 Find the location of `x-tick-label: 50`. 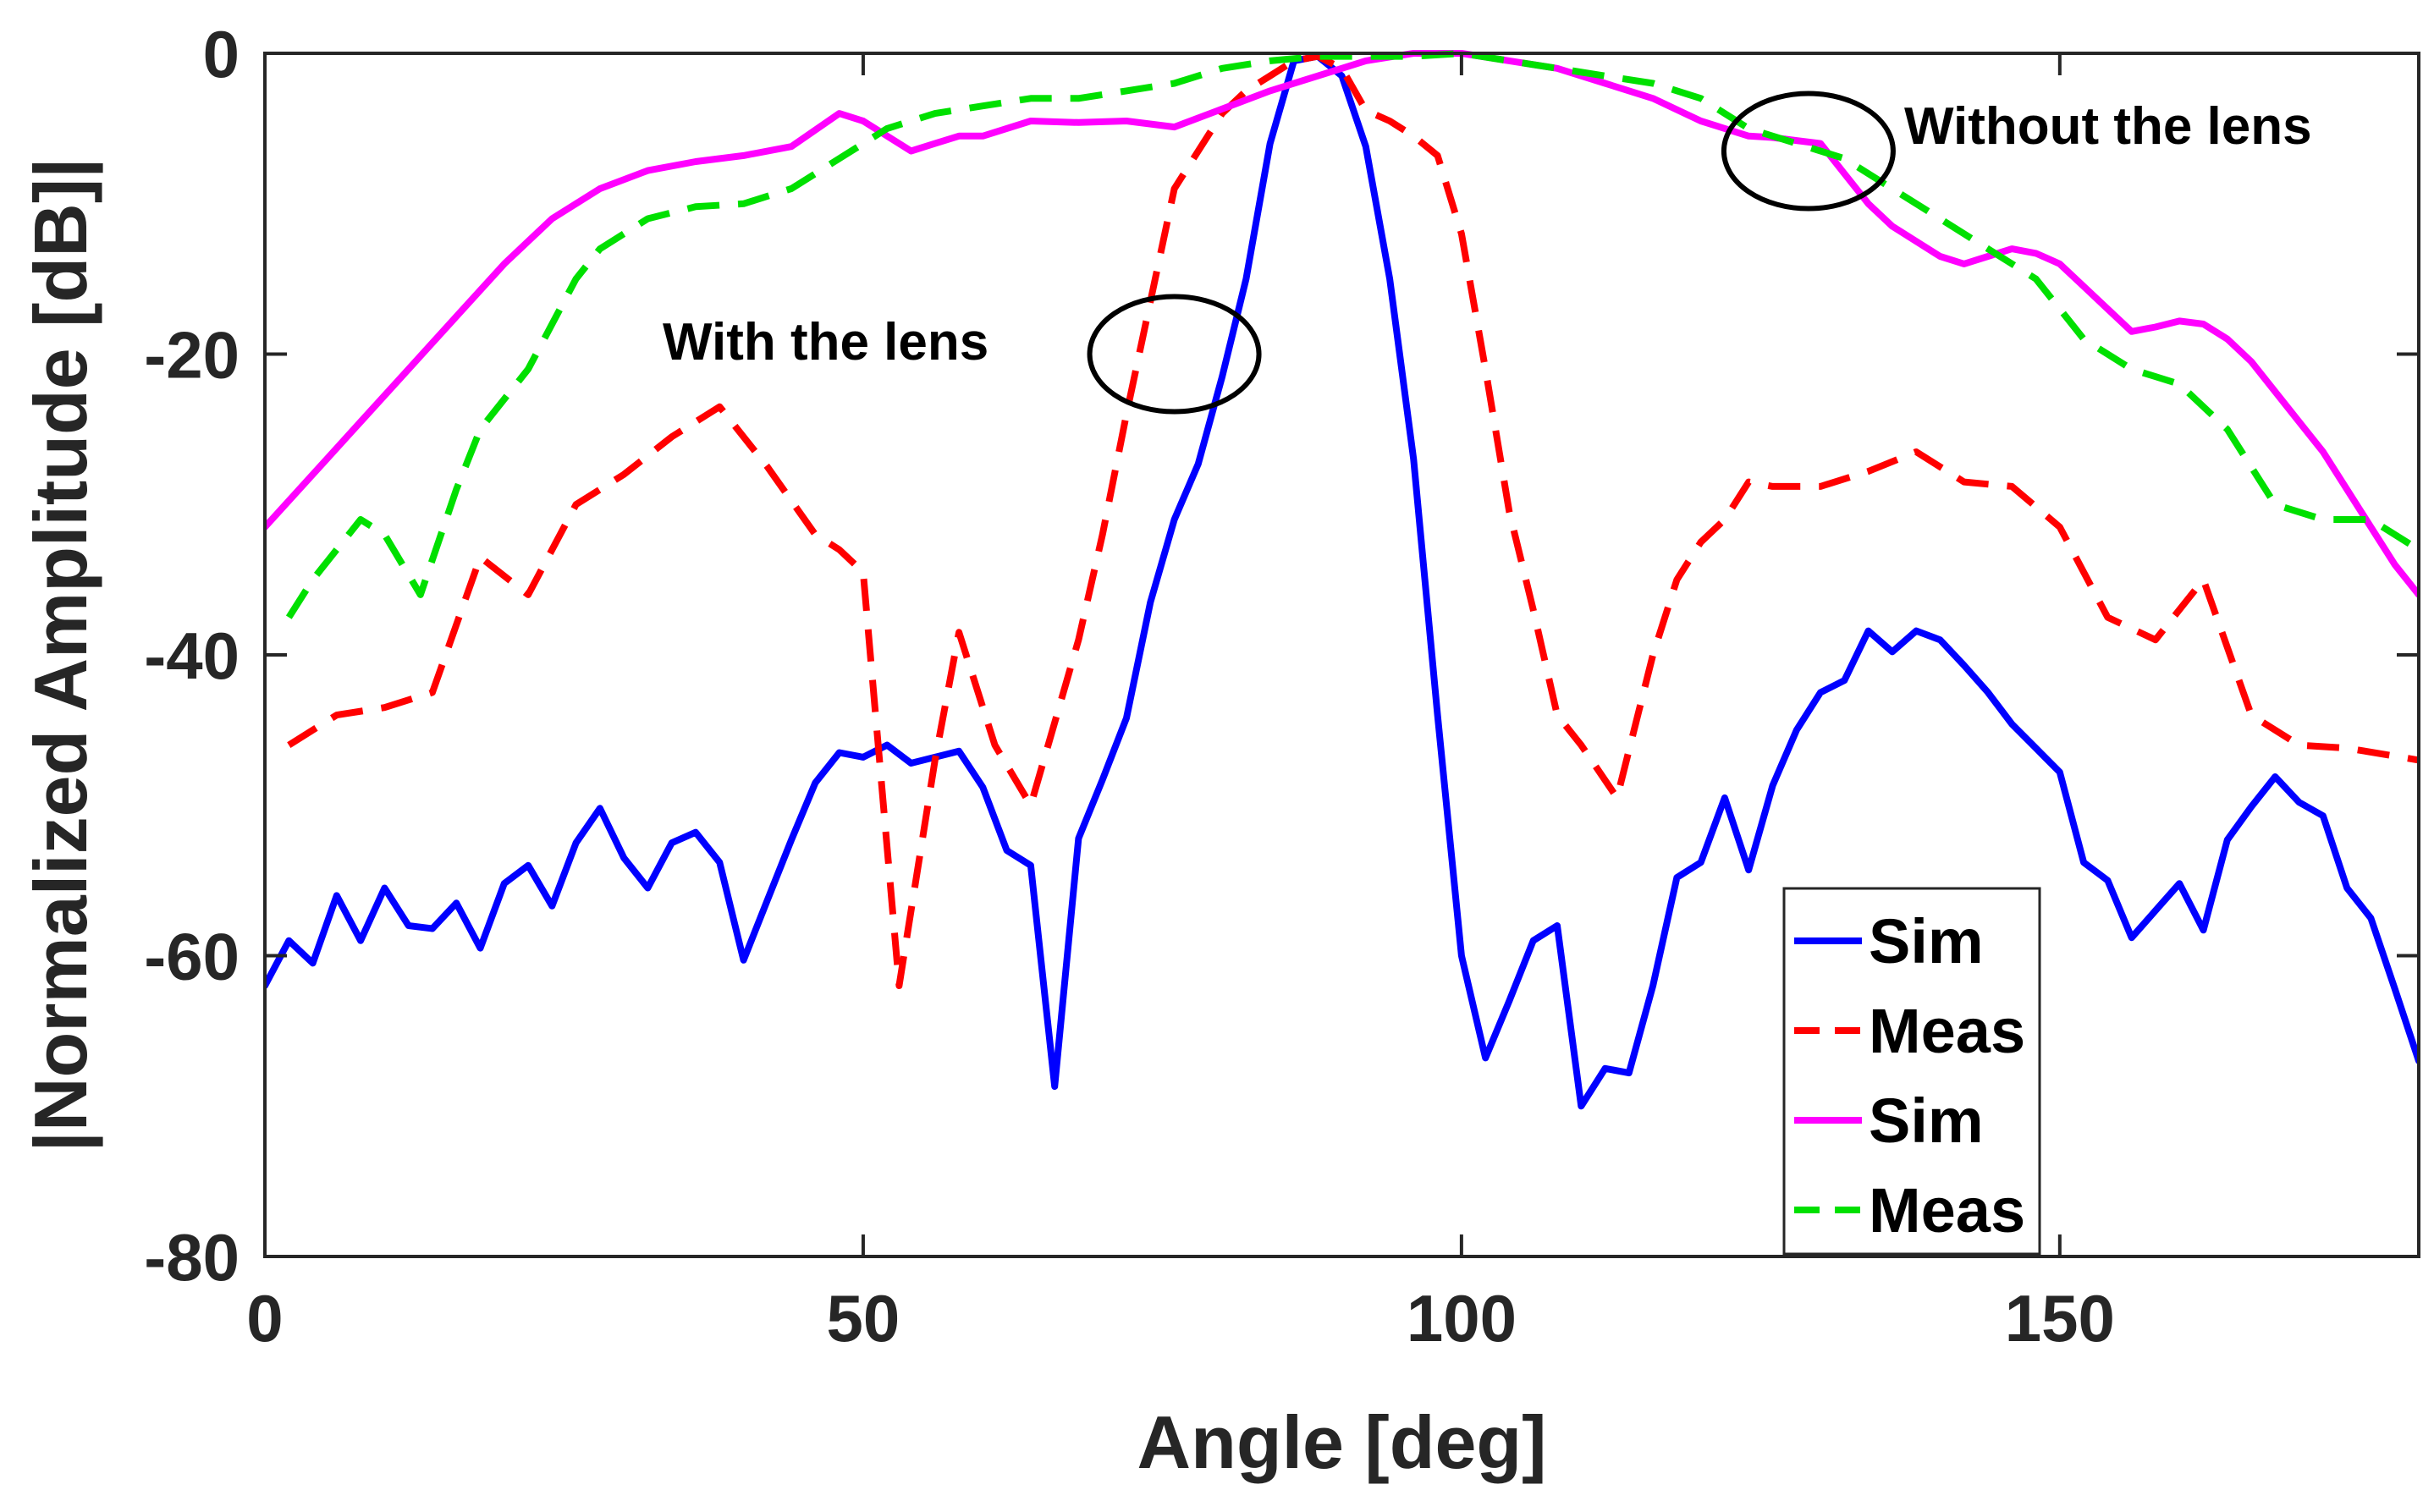

x-tick-label: 50 is located at coordinates (863, 1318).